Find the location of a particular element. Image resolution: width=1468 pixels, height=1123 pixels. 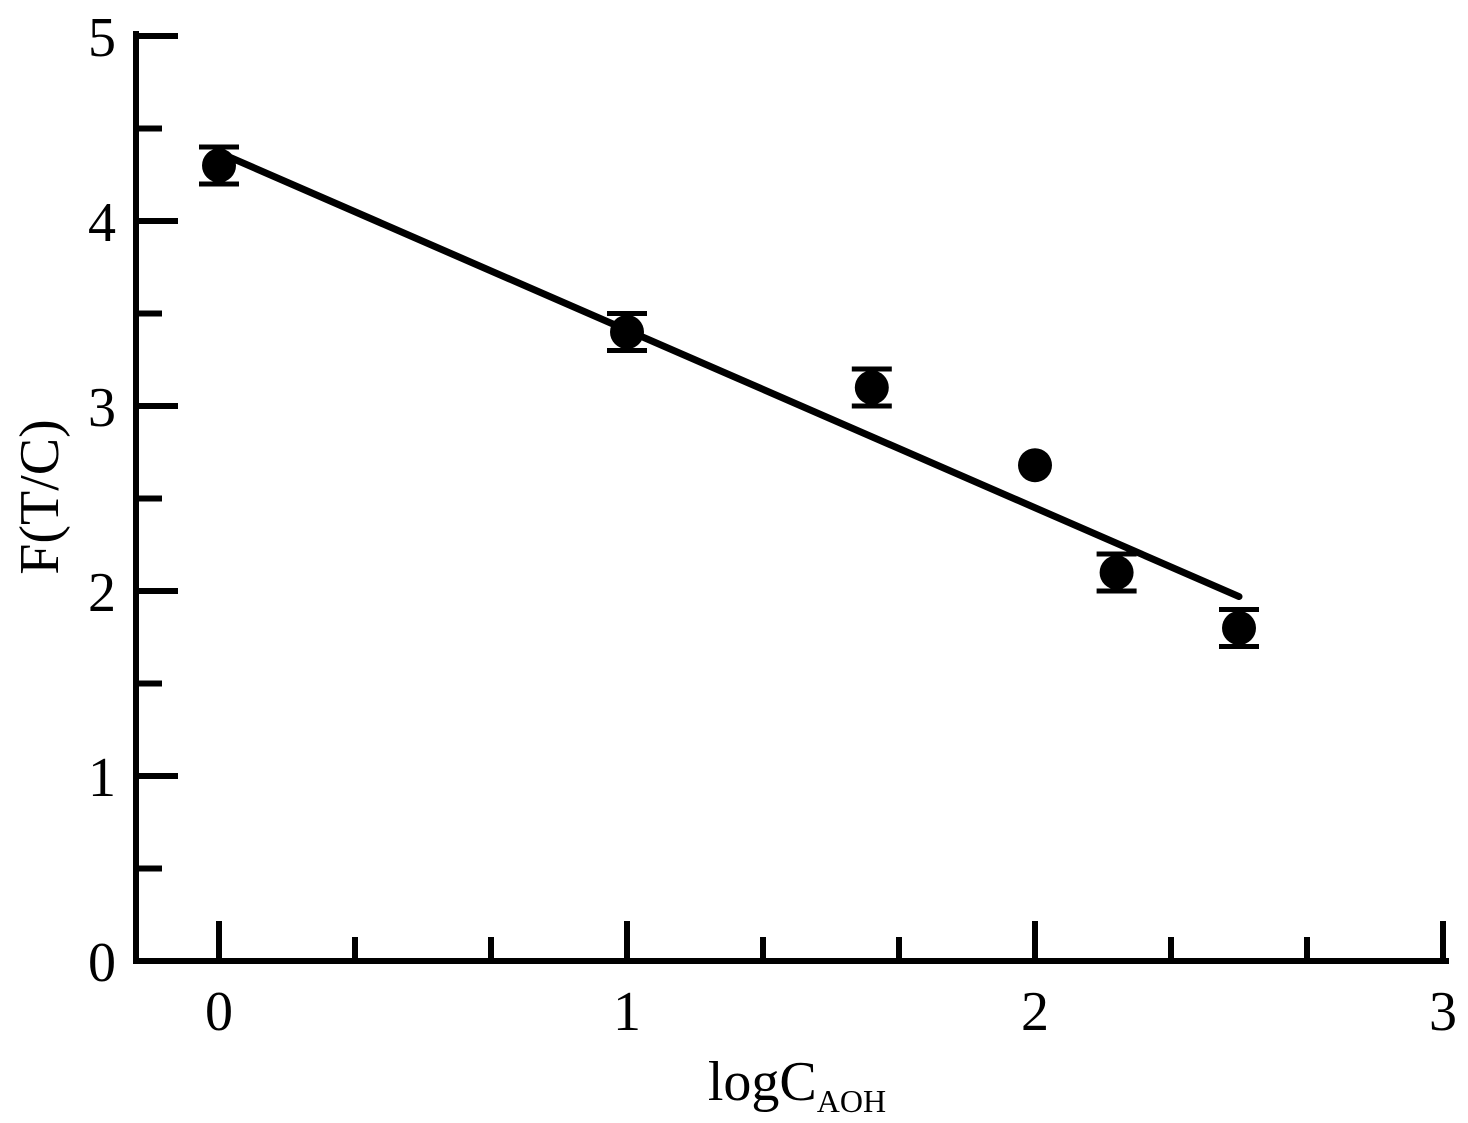

y-tick-label: 4 is located at coordinates (102, 223).